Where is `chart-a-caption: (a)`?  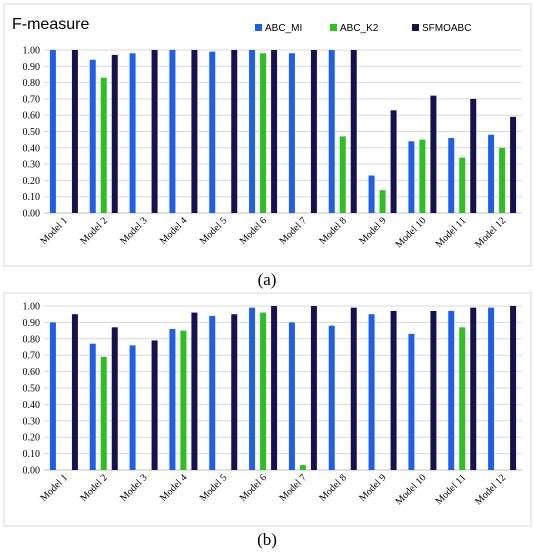
chart-a-caption: (a) is located at coordinates (267, 279).